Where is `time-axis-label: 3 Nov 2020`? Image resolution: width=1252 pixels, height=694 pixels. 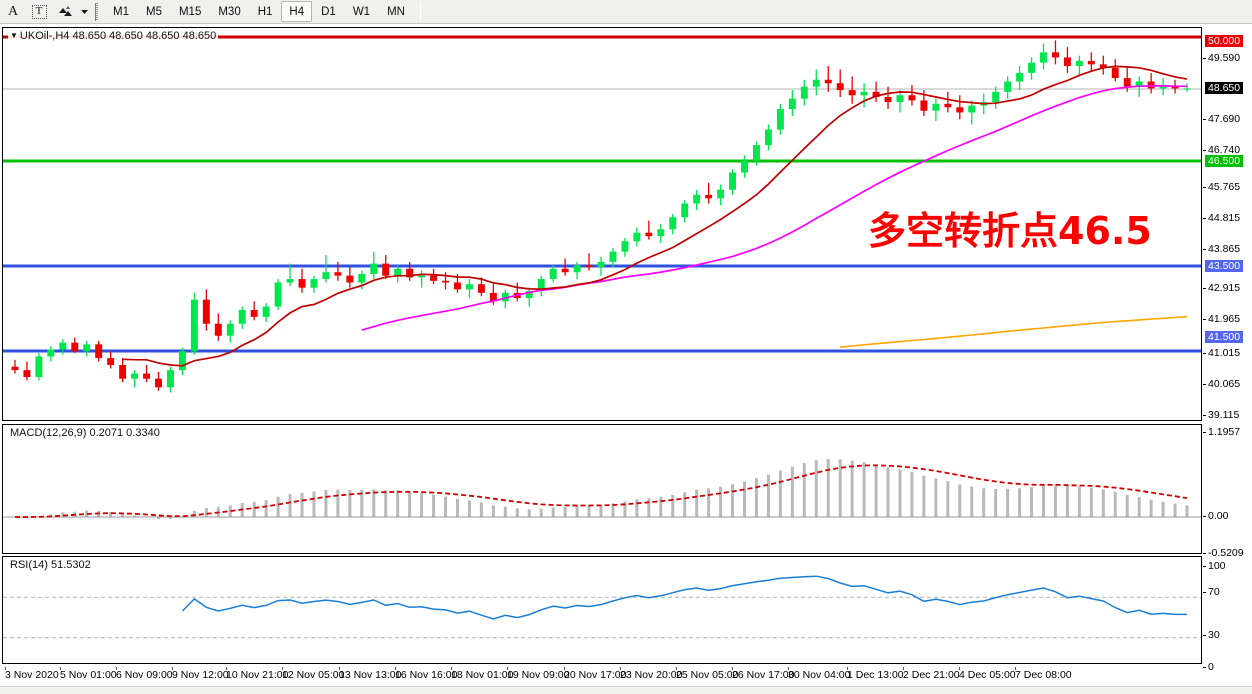 time-axis-label: 3 Nov 2020 is located at coordinates (32, 675).